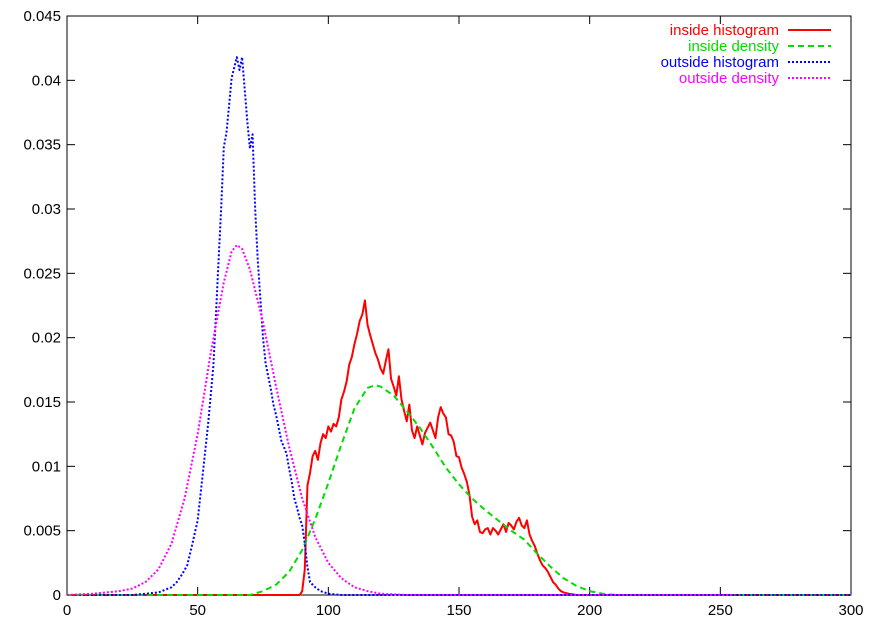  Describe the element at coordinates (67, 610) in the screenshot. I see `x-tick-label: 0` at that location.